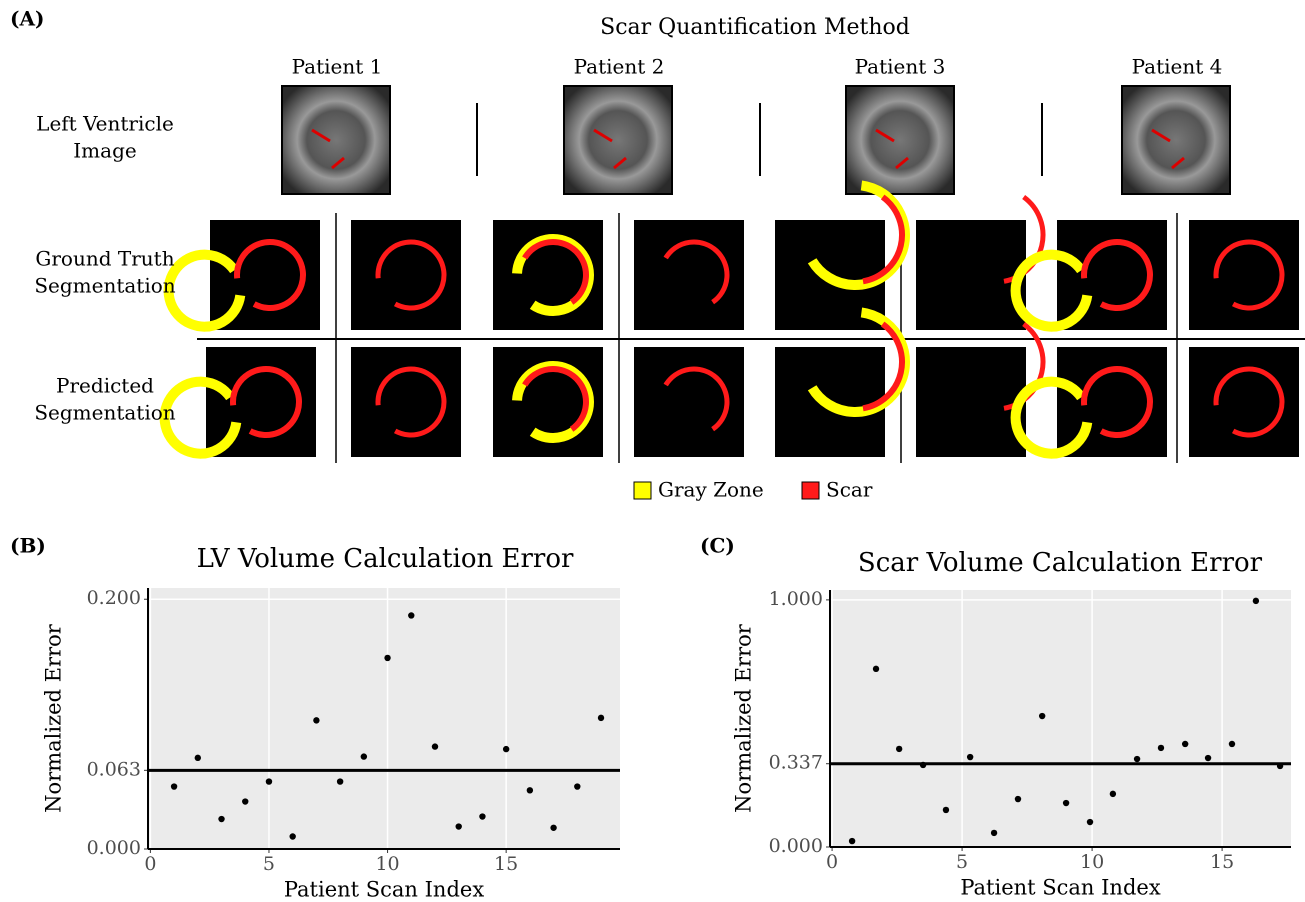 The width and height of the screenshot is (1305, 902). Describe the element at coordinates (506, 864) in the screenshot. I see `x-tick-label: 15` at that location.